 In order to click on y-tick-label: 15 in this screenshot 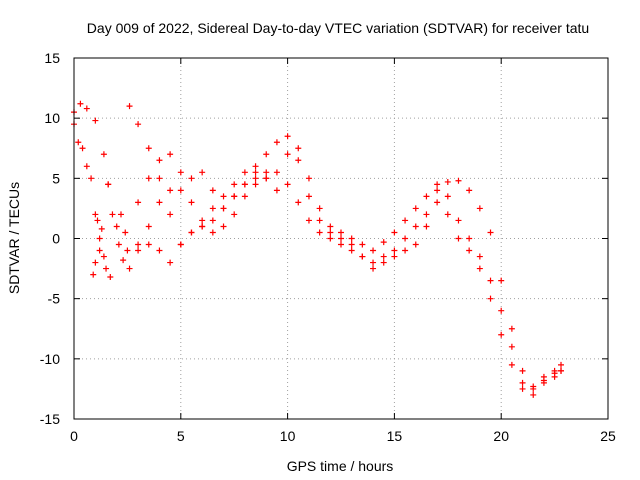, I will do `click(52, 58)`.